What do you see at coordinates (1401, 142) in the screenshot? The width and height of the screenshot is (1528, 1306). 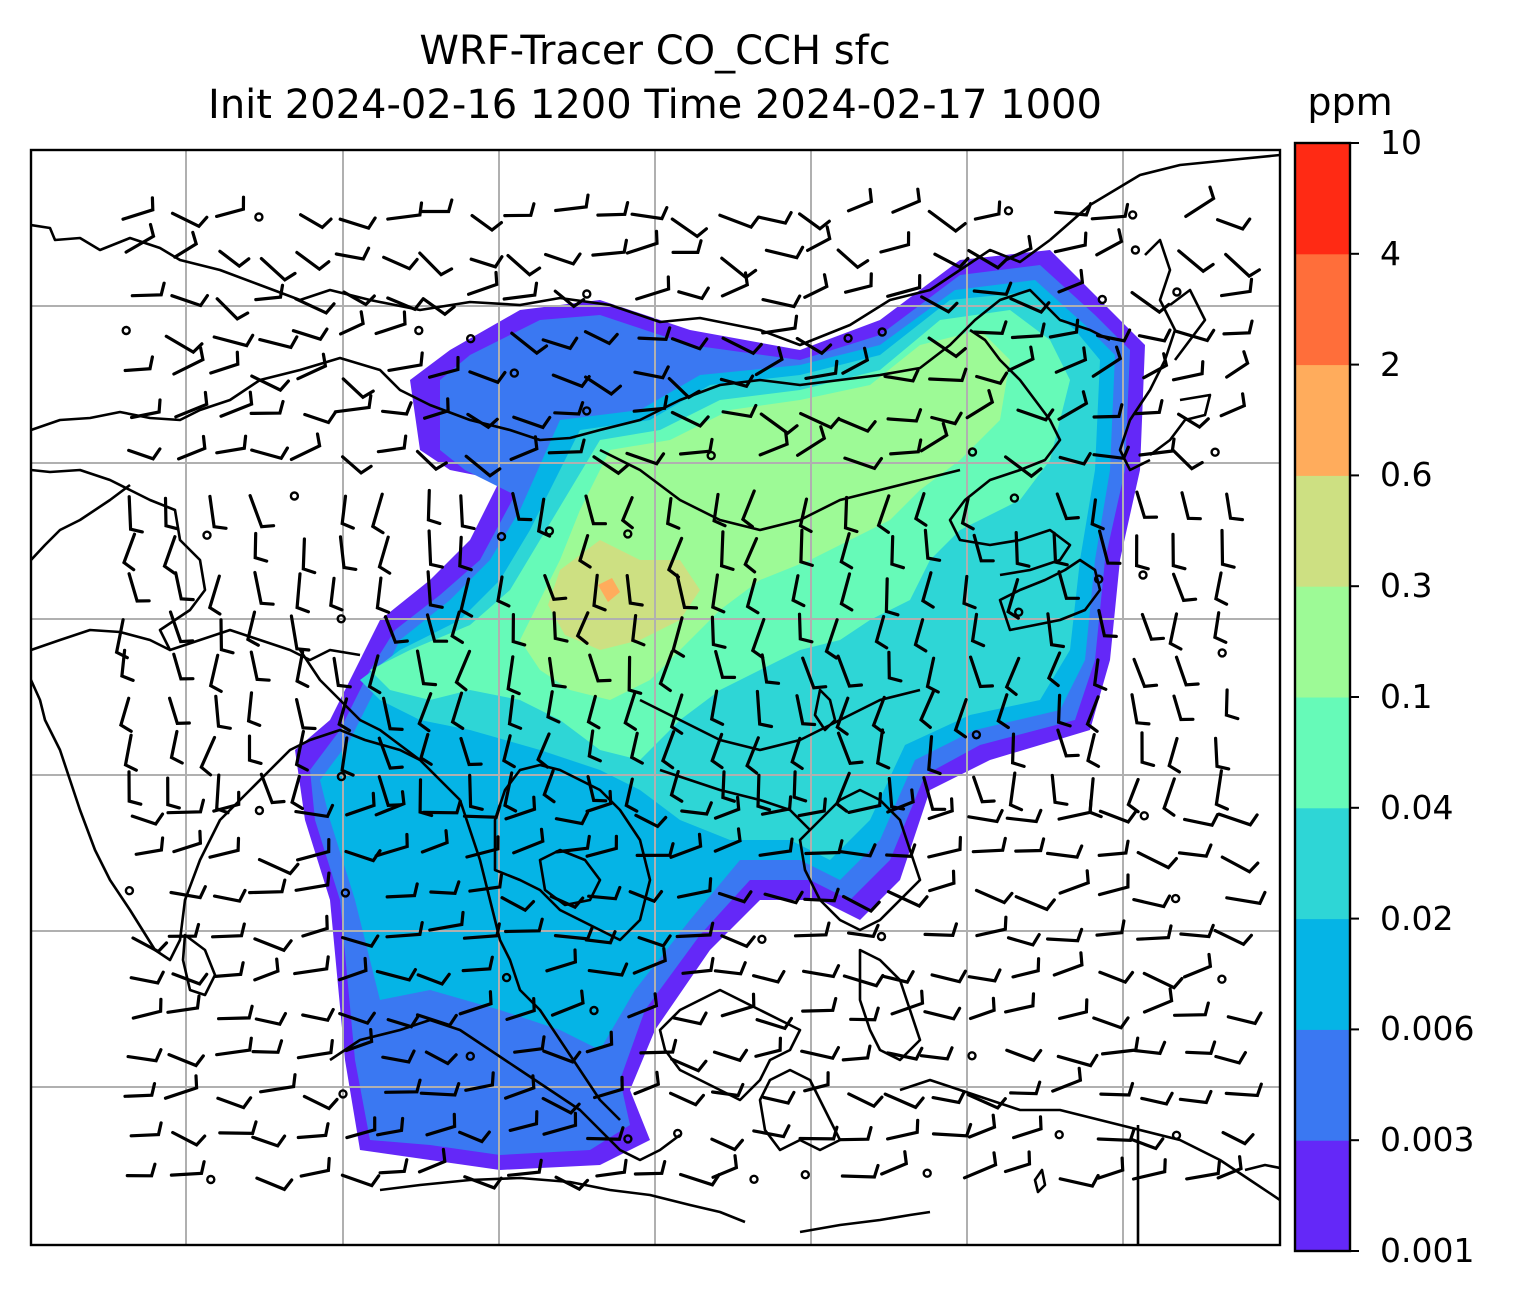 I see `colorbar-tick-label: 10` at bounding box center [1401, 142].